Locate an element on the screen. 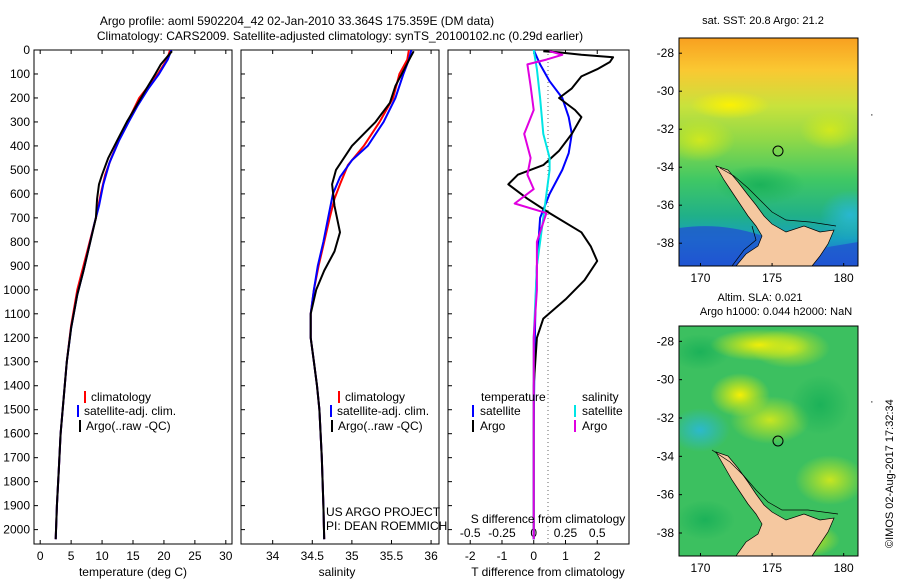  x-tick-label: 25 is located at coordinates (195, 556).